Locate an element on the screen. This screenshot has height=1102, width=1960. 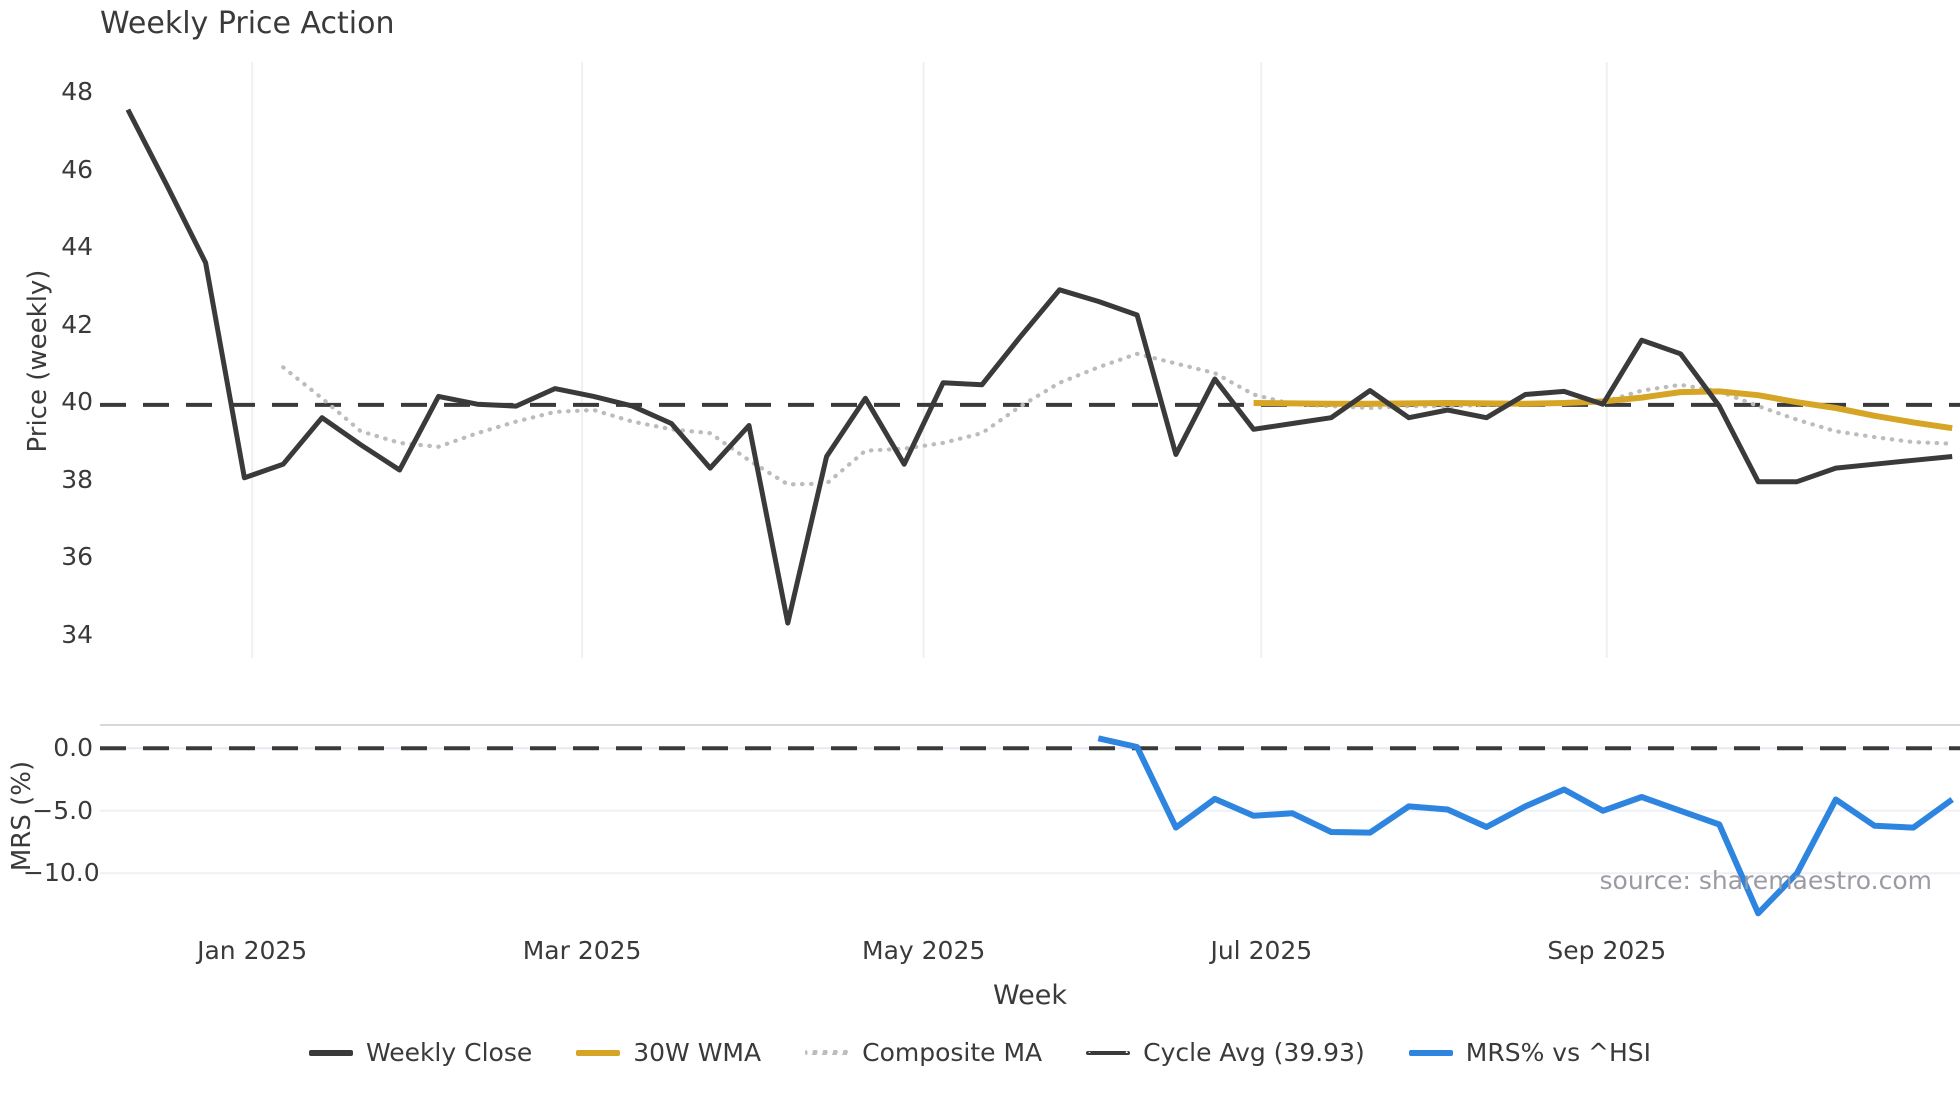
price-ytick-label: 34 is located at coordinates (77, 634).